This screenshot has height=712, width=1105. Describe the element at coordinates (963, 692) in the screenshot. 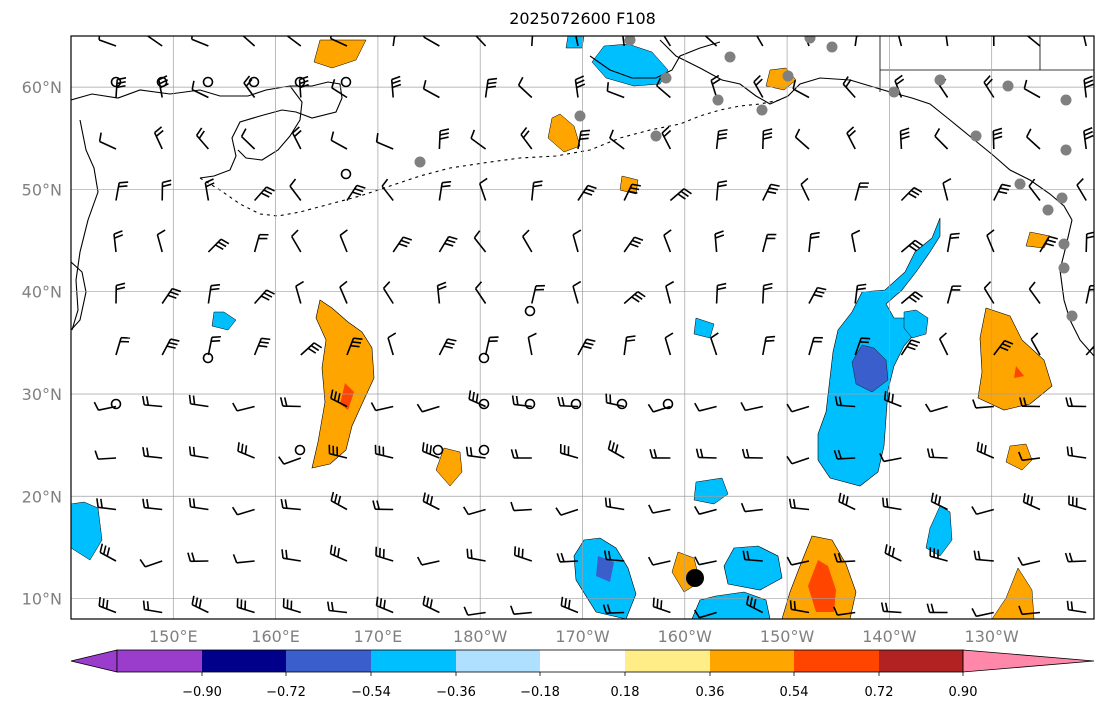

I see `colorbar-tick-label: 0.90` at that location.